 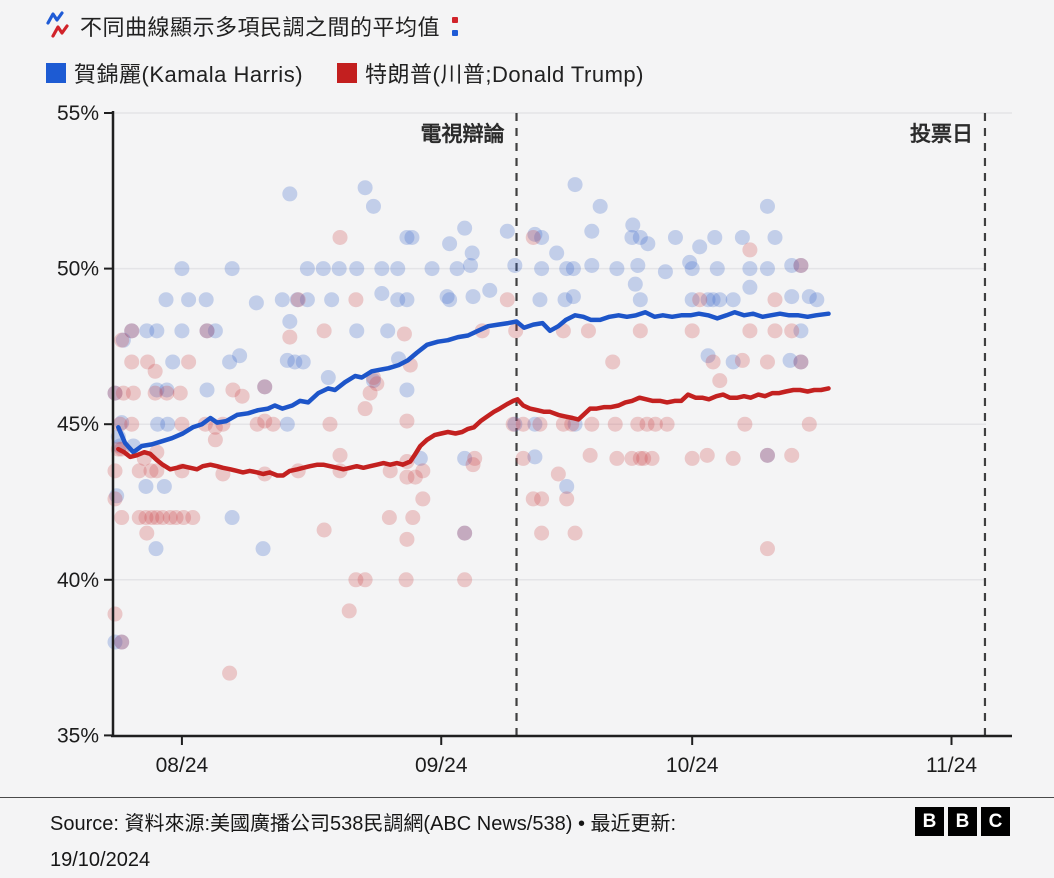 What do you see at coordinates (84, 824) in the screenshot?
I see `source-prefix: Source:` at bounding box center [84, 824].